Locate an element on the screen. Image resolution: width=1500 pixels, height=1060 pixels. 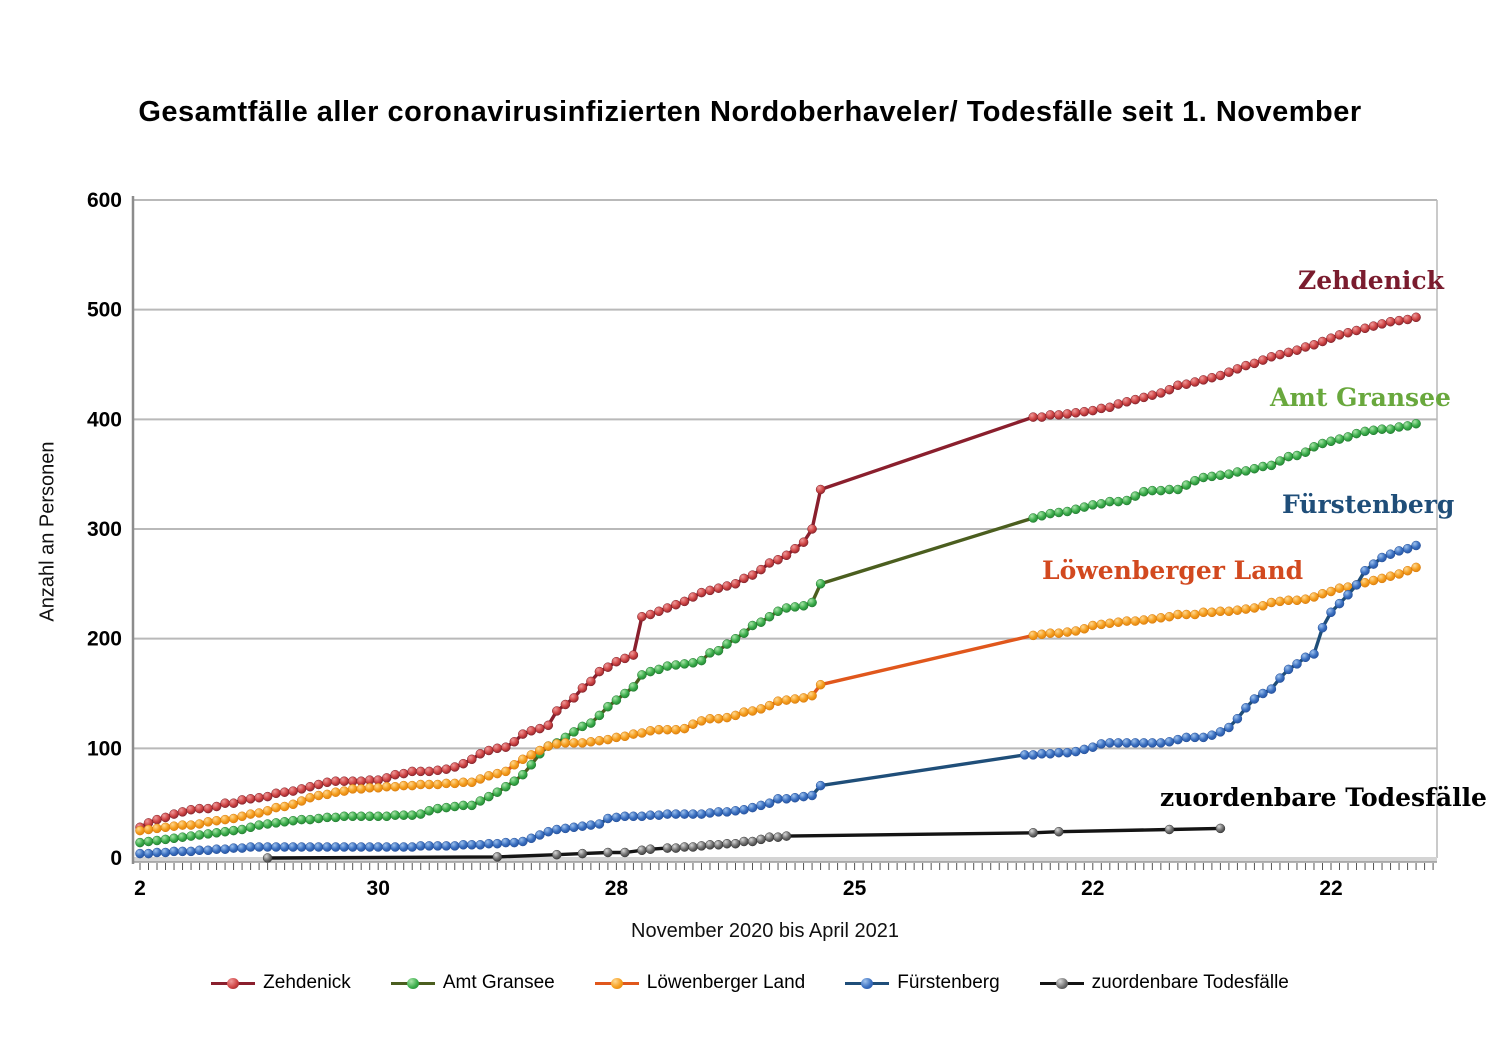
y-tick-label: 0 is located at coordinates (116, 858).